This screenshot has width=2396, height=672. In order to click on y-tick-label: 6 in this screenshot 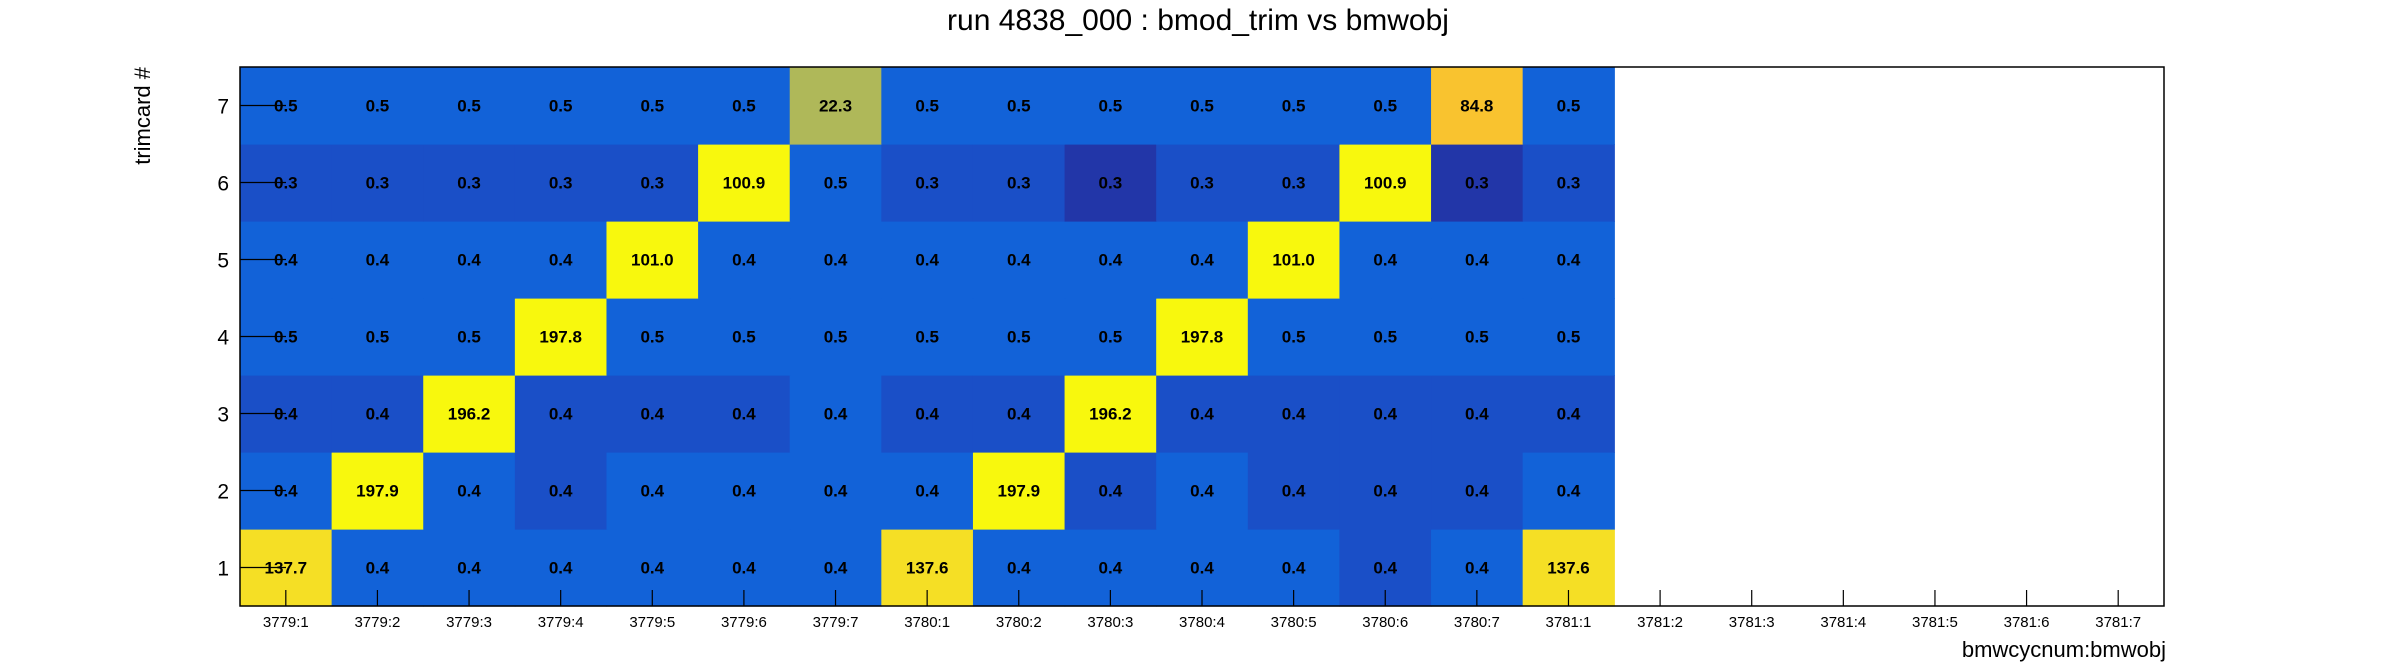, I will do `click(223, 184)`.